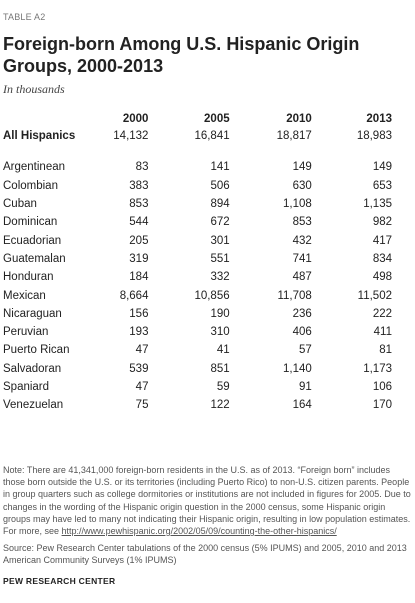 The width and height of the screenshot is (415, 603). I want to click on subtitle: In thousands, so click(34, 89).